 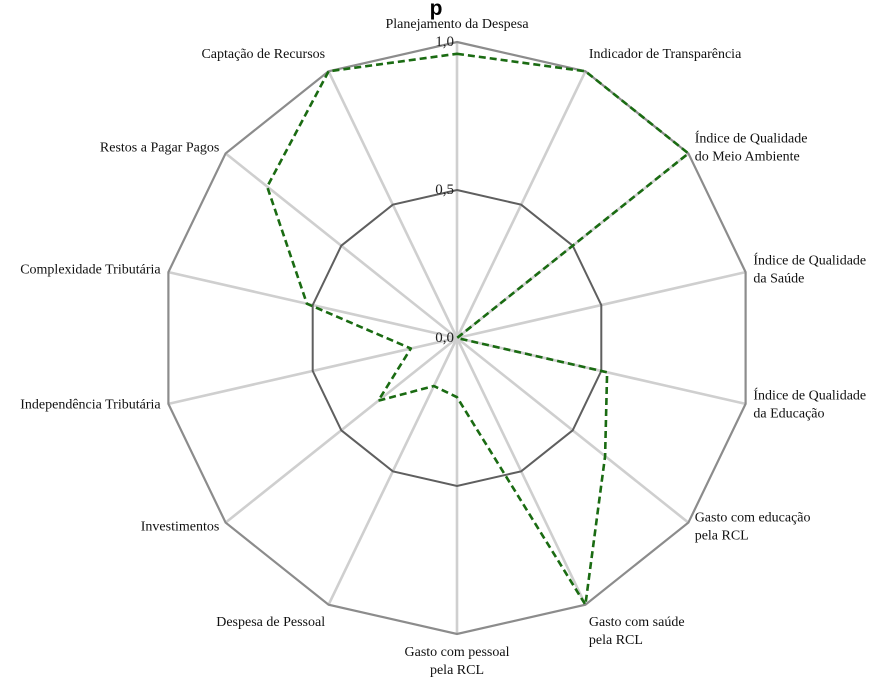 I want to click on axis-label: Índice de Qualidade da Saúde, so click(x=809, y=268).